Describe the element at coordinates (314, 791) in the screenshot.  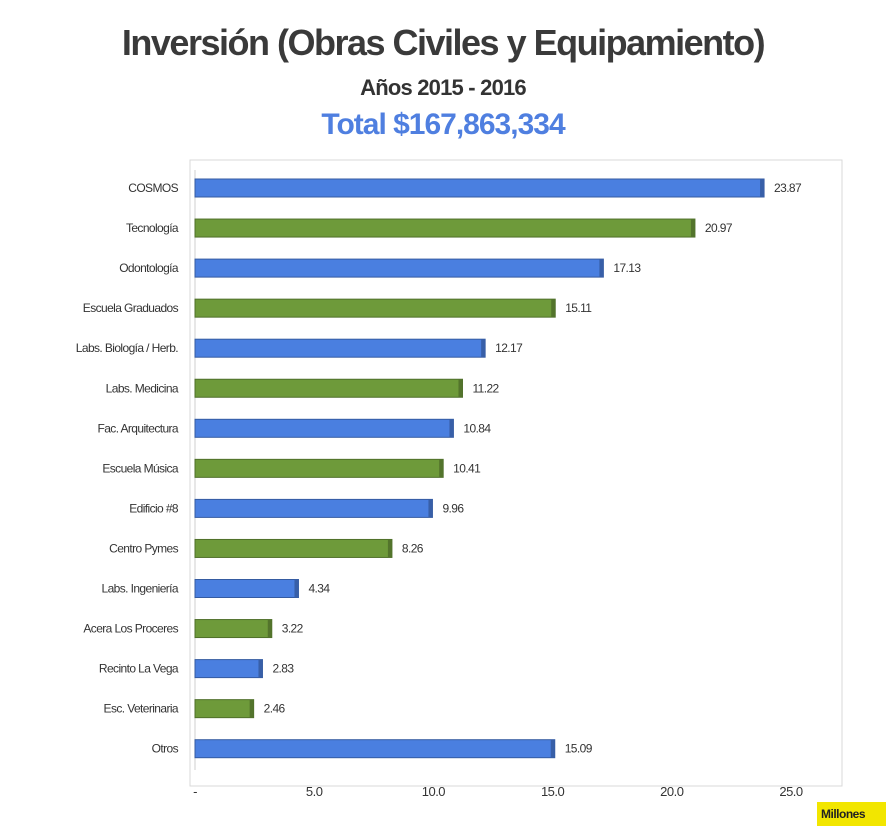
I see `x-tick-label-1: 5.0` at that location.